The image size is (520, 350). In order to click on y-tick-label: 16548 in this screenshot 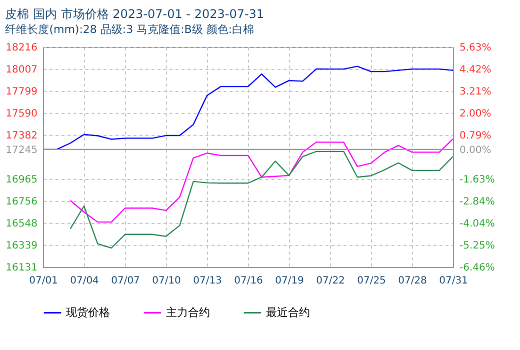, I will do `click(22, 224)`.